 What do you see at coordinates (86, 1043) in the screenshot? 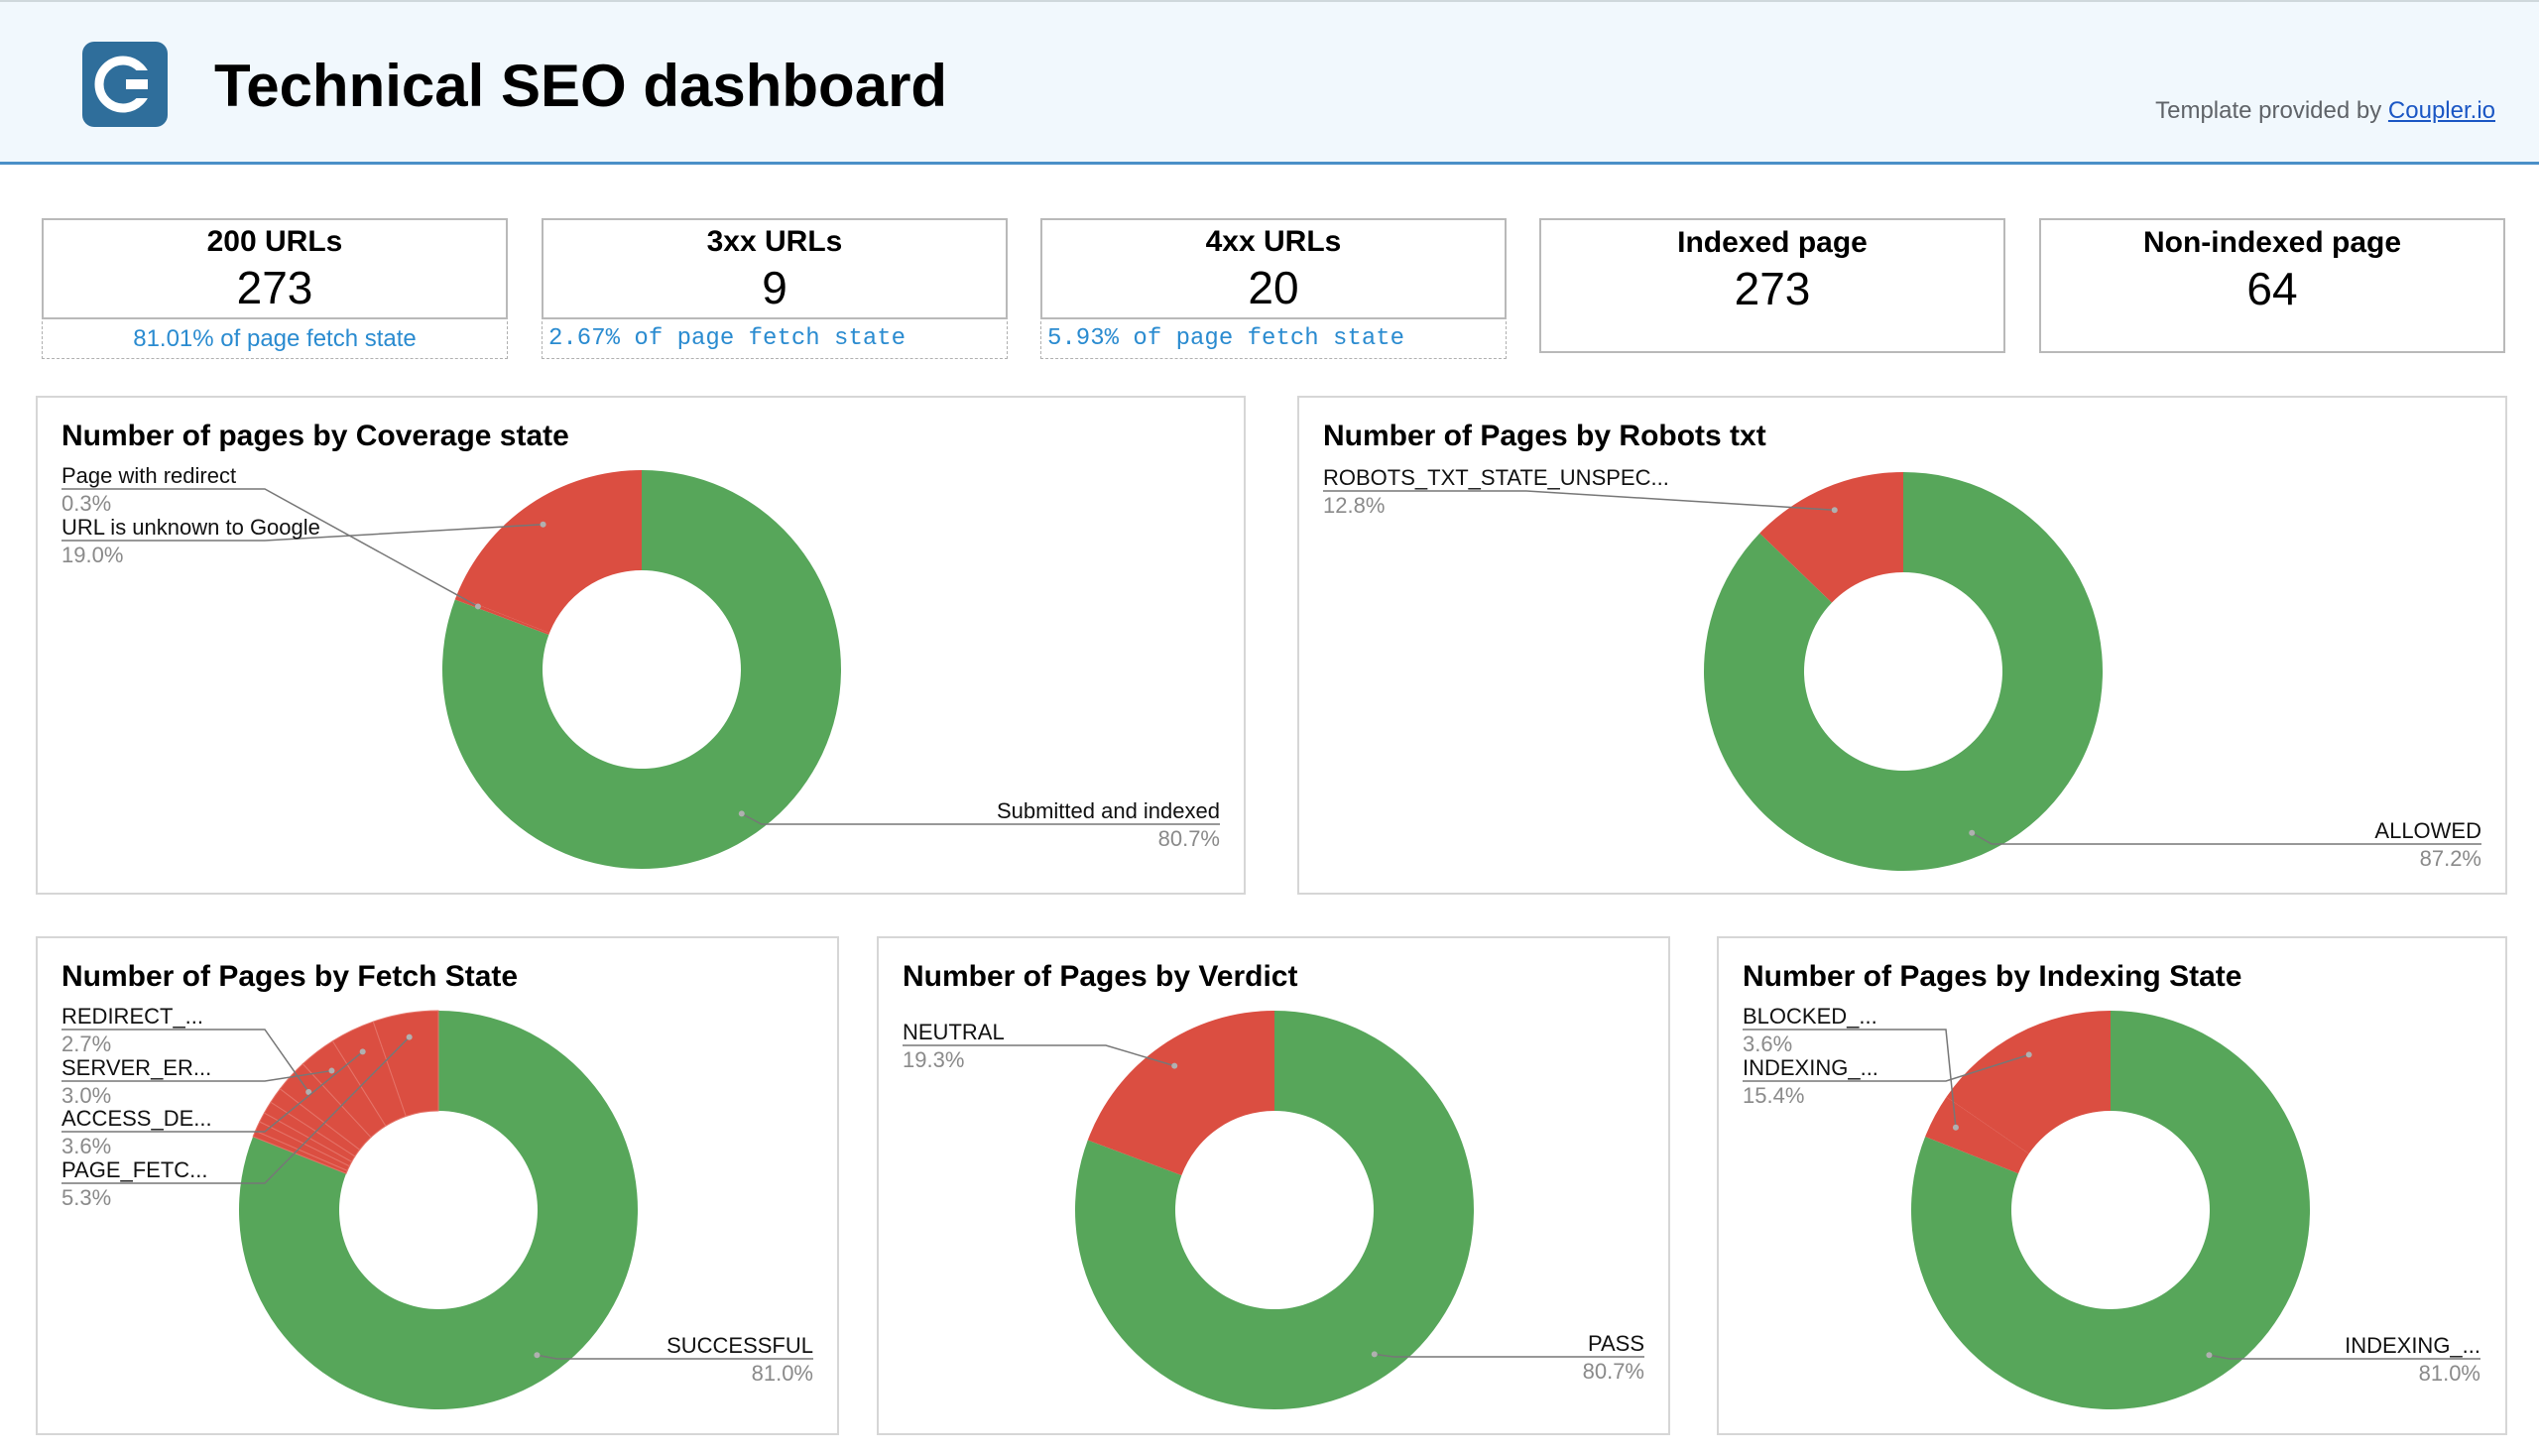
I see `slice-percent: 2.7%` at bounding box center [86, 1043].